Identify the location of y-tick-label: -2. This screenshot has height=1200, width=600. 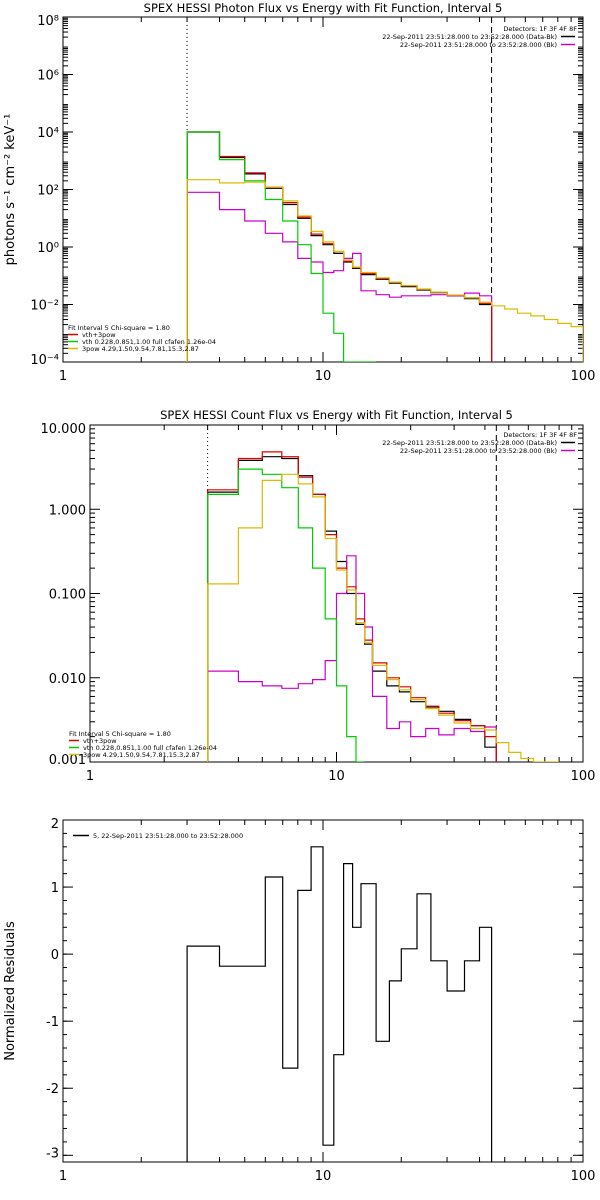
(52, 1089).